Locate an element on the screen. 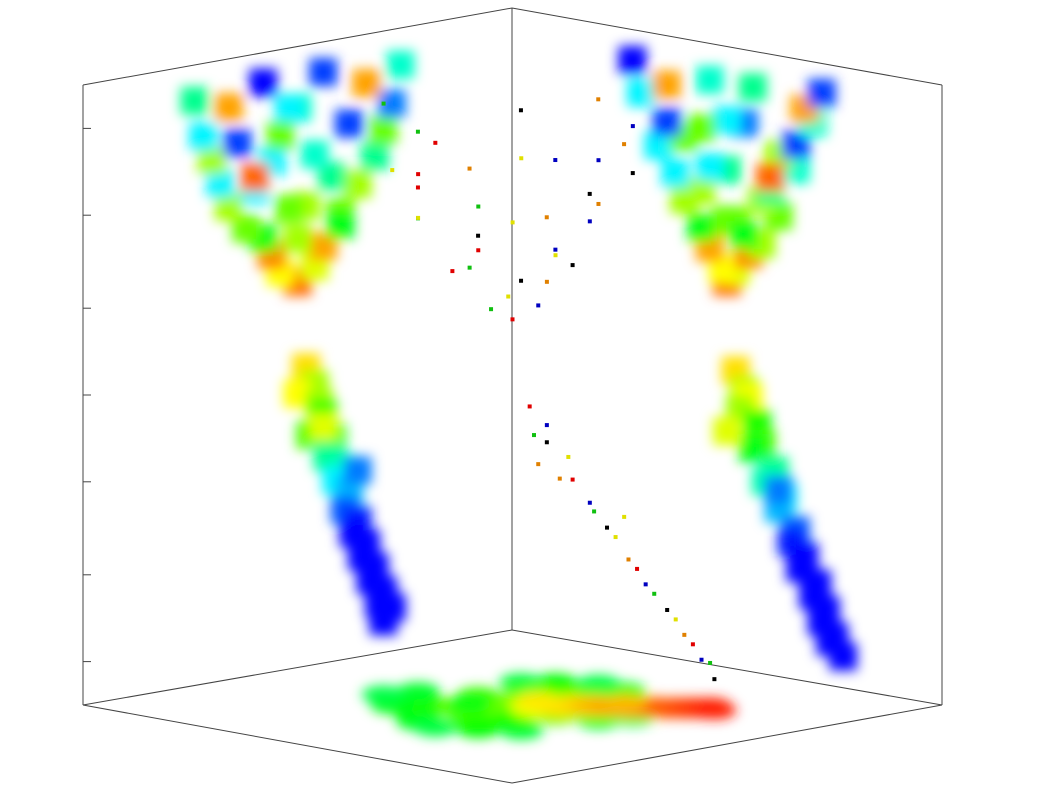 This screenshot has height=792, width=1038. floor-left-edge is located at coordinates (297, 667).